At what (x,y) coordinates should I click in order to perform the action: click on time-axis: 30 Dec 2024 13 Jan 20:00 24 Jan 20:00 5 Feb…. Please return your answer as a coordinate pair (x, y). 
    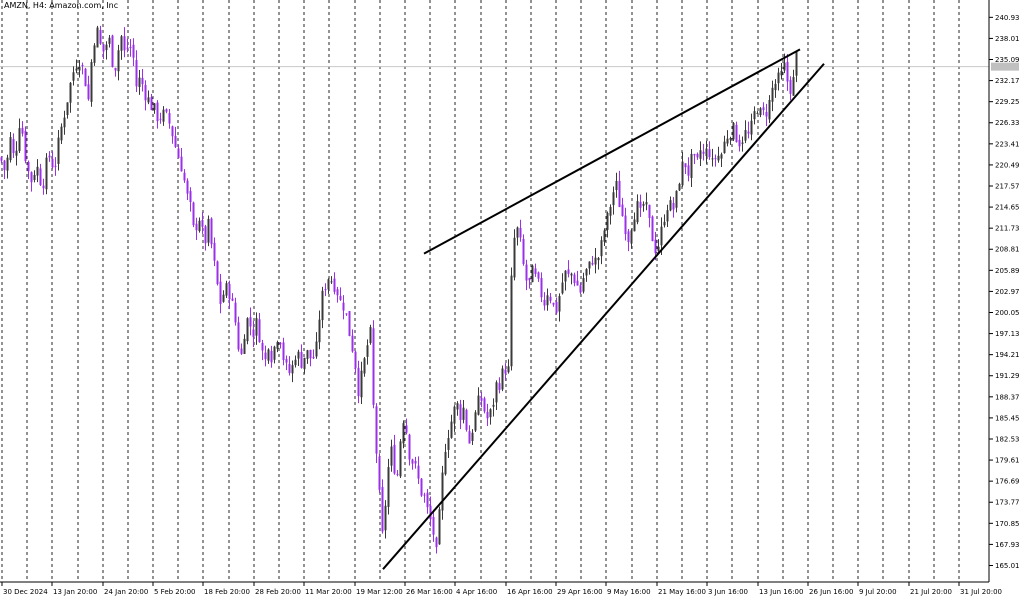
    Looking at the image, I should click on (501, 589).